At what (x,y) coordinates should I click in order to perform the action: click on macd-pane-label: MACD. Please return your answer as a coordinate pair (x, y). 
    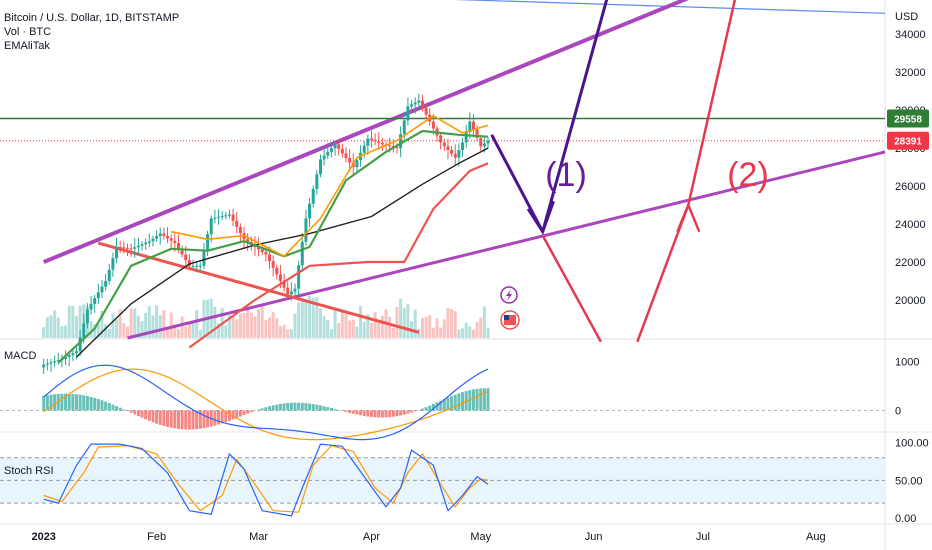
    Looking at the image, I should click on (20, 356).